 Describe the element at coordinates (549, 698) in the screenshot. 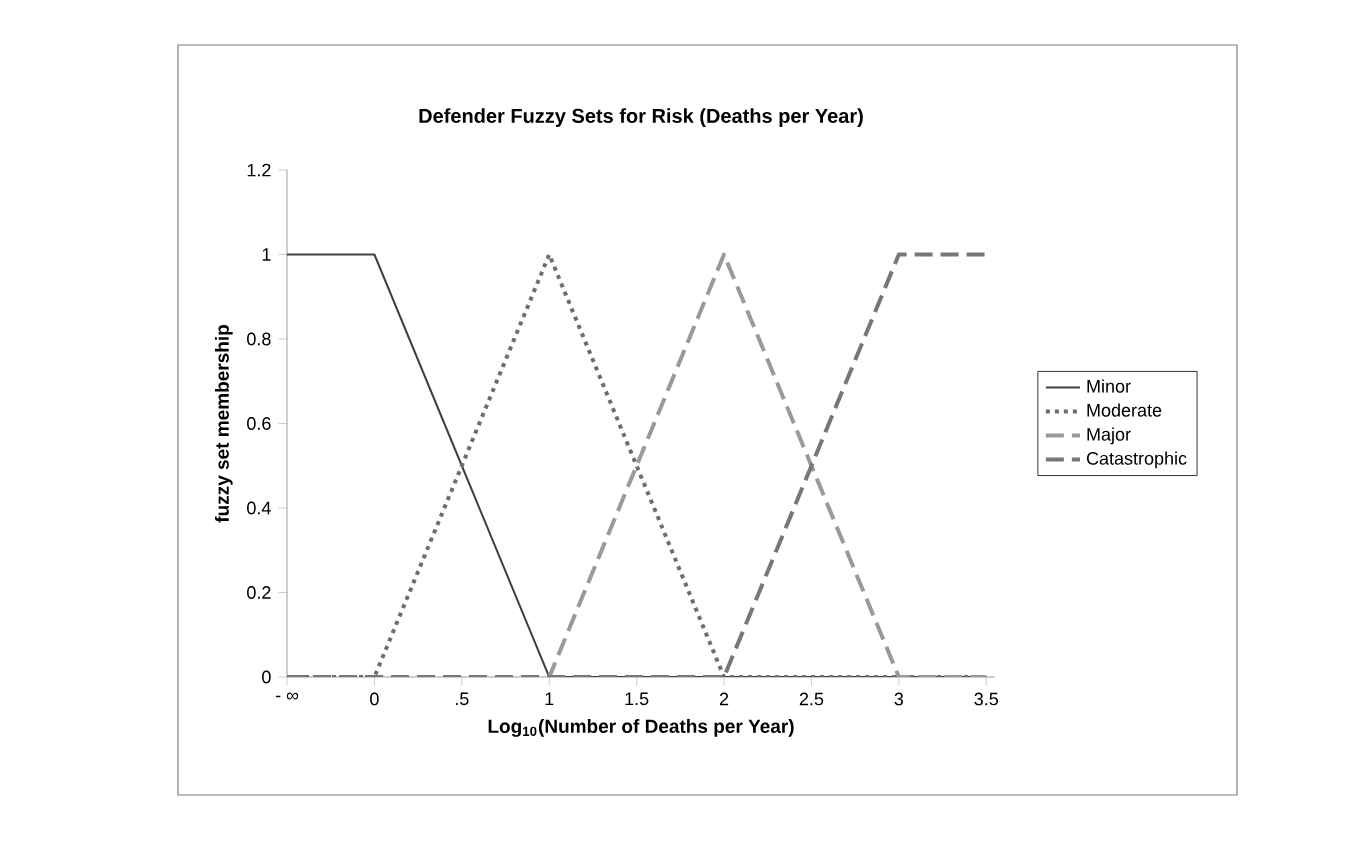

I see `x-tick-label: 1` at that location.